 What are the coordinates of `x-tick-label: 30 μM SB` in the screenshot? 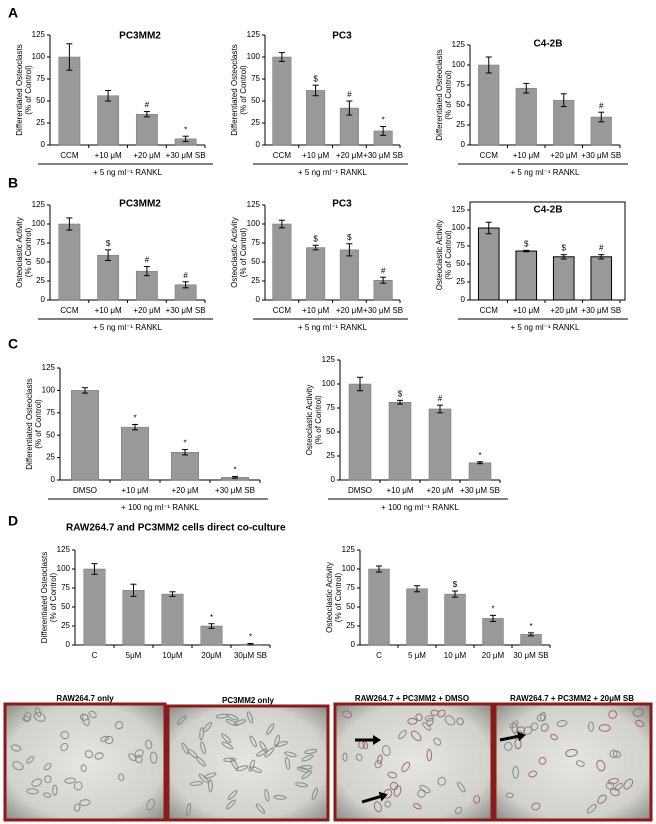 It's located at (530, 655).